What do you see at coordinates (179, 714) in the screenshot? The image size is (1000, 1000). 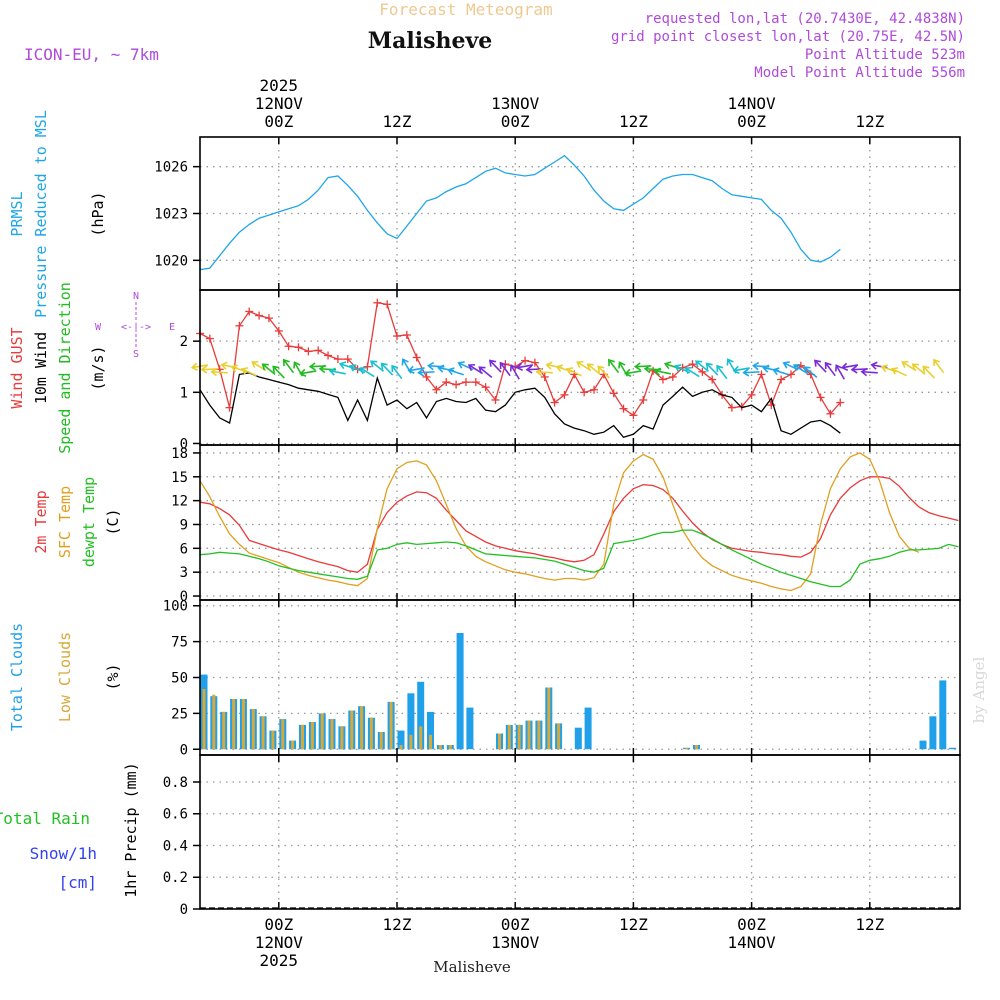 I see `ytick-label: 25` at bounding box center [179, 714].